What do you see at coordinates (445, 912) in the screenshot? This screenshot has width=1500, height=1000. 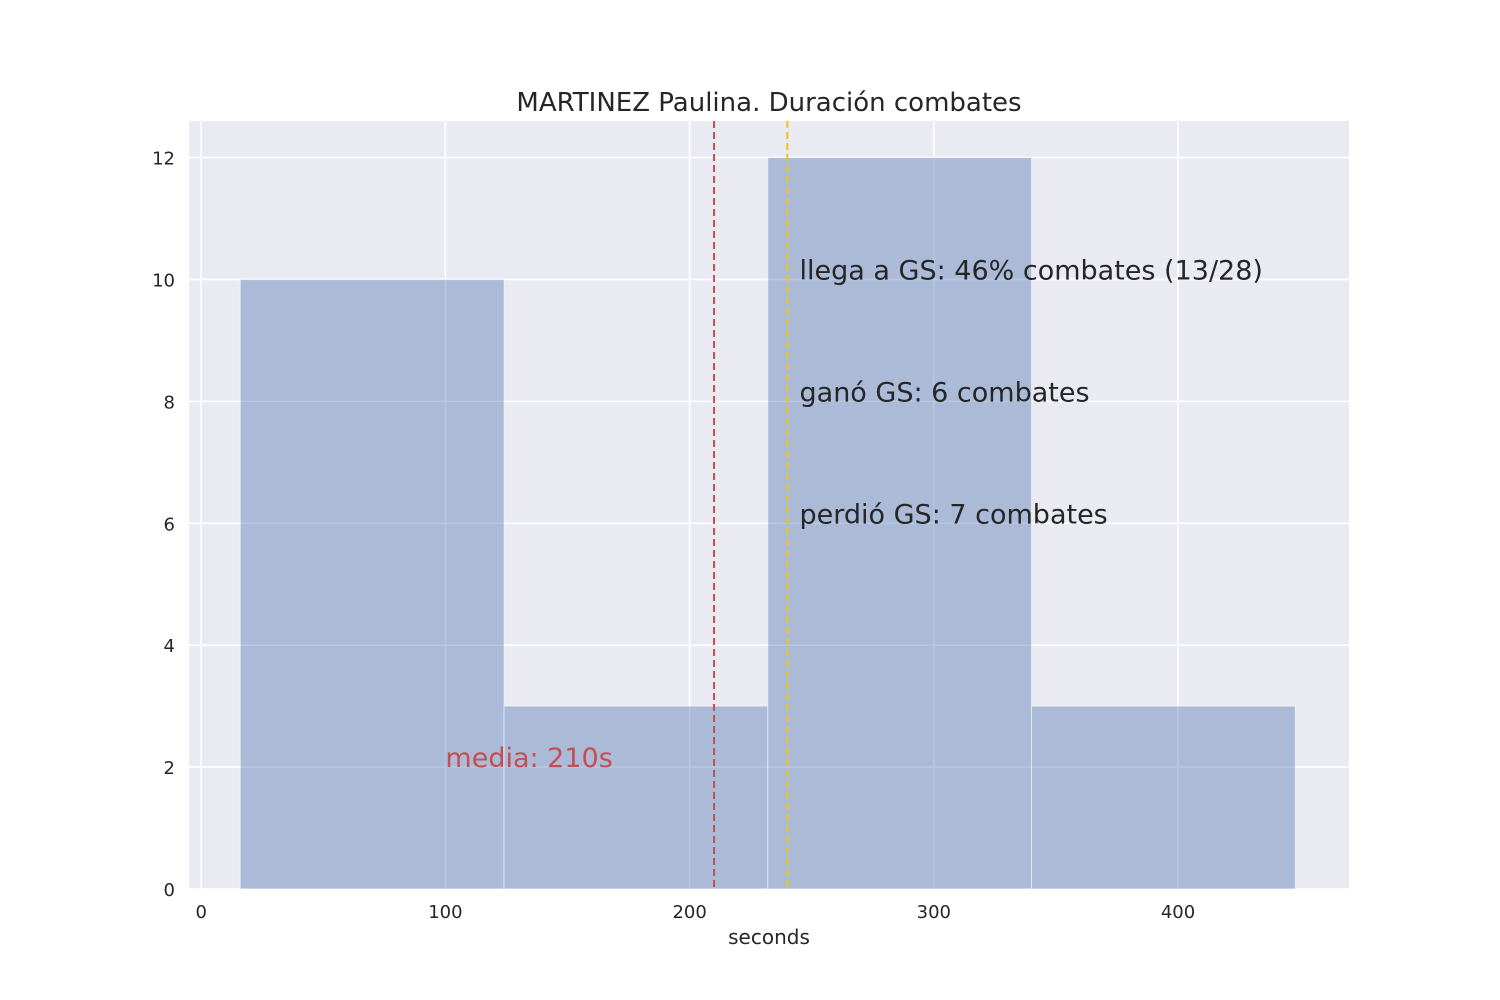 I see `x-tick-label: 100` at bounding box center [445, 912].